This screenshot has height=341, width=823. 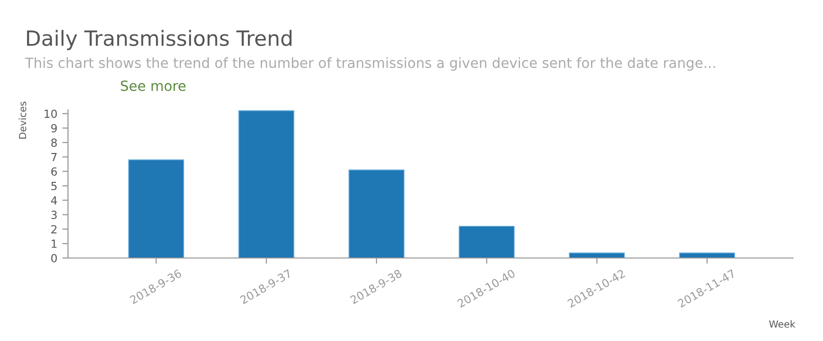 I want to click on text: See more, so click(x=153, y=86).